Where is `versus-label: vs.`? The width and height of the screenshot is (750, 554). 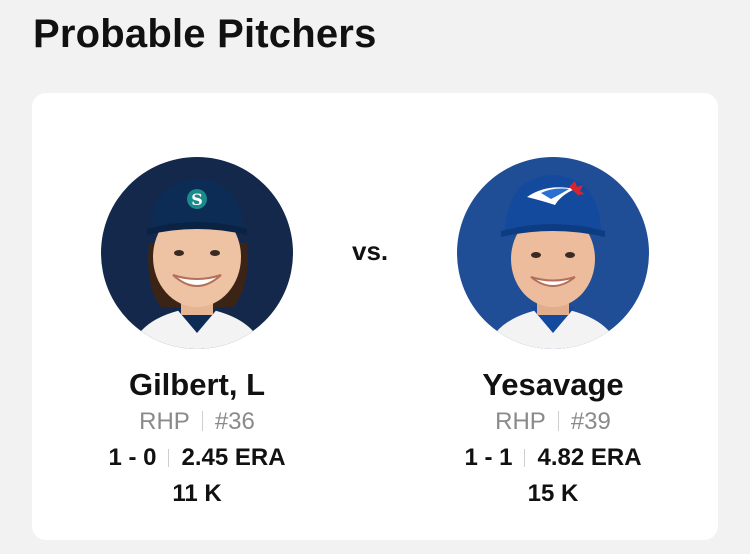 versus-label: vs. is located at coordinates (370, 251).